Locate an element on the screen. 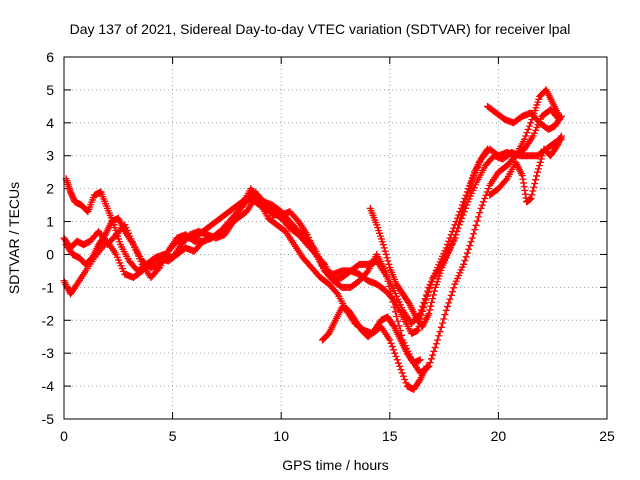 This screenshot has height=480, width=640. y-tick-label: 3 is located at coordinates (50, 156).